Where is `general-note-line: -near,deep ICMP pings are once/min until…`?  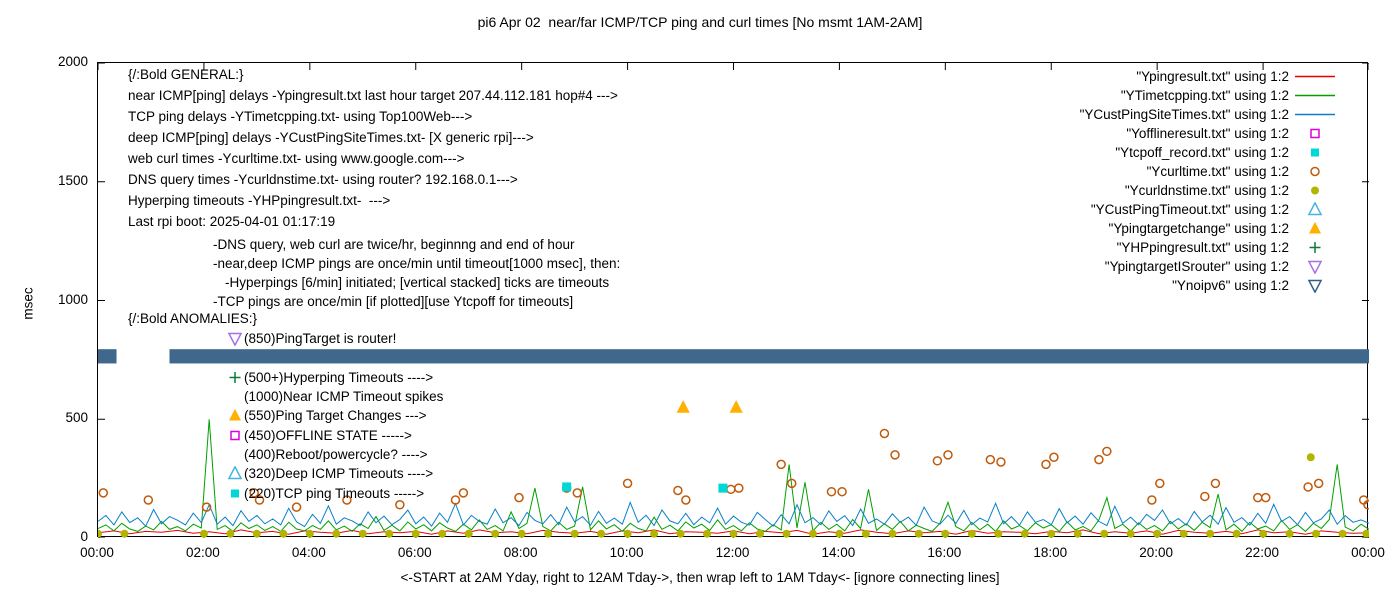 general-note-line: -near,deep ICMP pings are once/min until… is located at coordinates (417, 263).